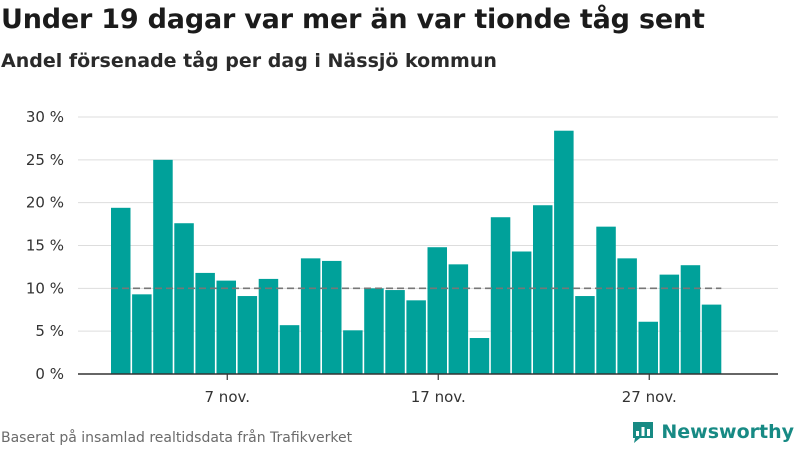 Image resolution: width=800 pixels, height=450 pixels. I want to click on y-tick-label: 30 %, so click(45, 117).